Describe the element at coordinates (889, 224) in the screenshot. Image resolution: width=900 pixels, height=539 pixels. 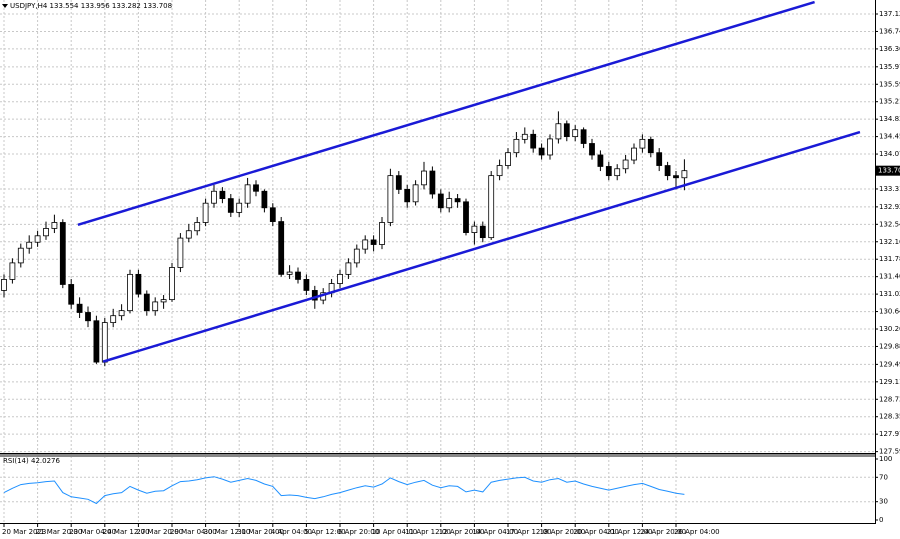
I see `y-tick-label: 132.540` at that location.